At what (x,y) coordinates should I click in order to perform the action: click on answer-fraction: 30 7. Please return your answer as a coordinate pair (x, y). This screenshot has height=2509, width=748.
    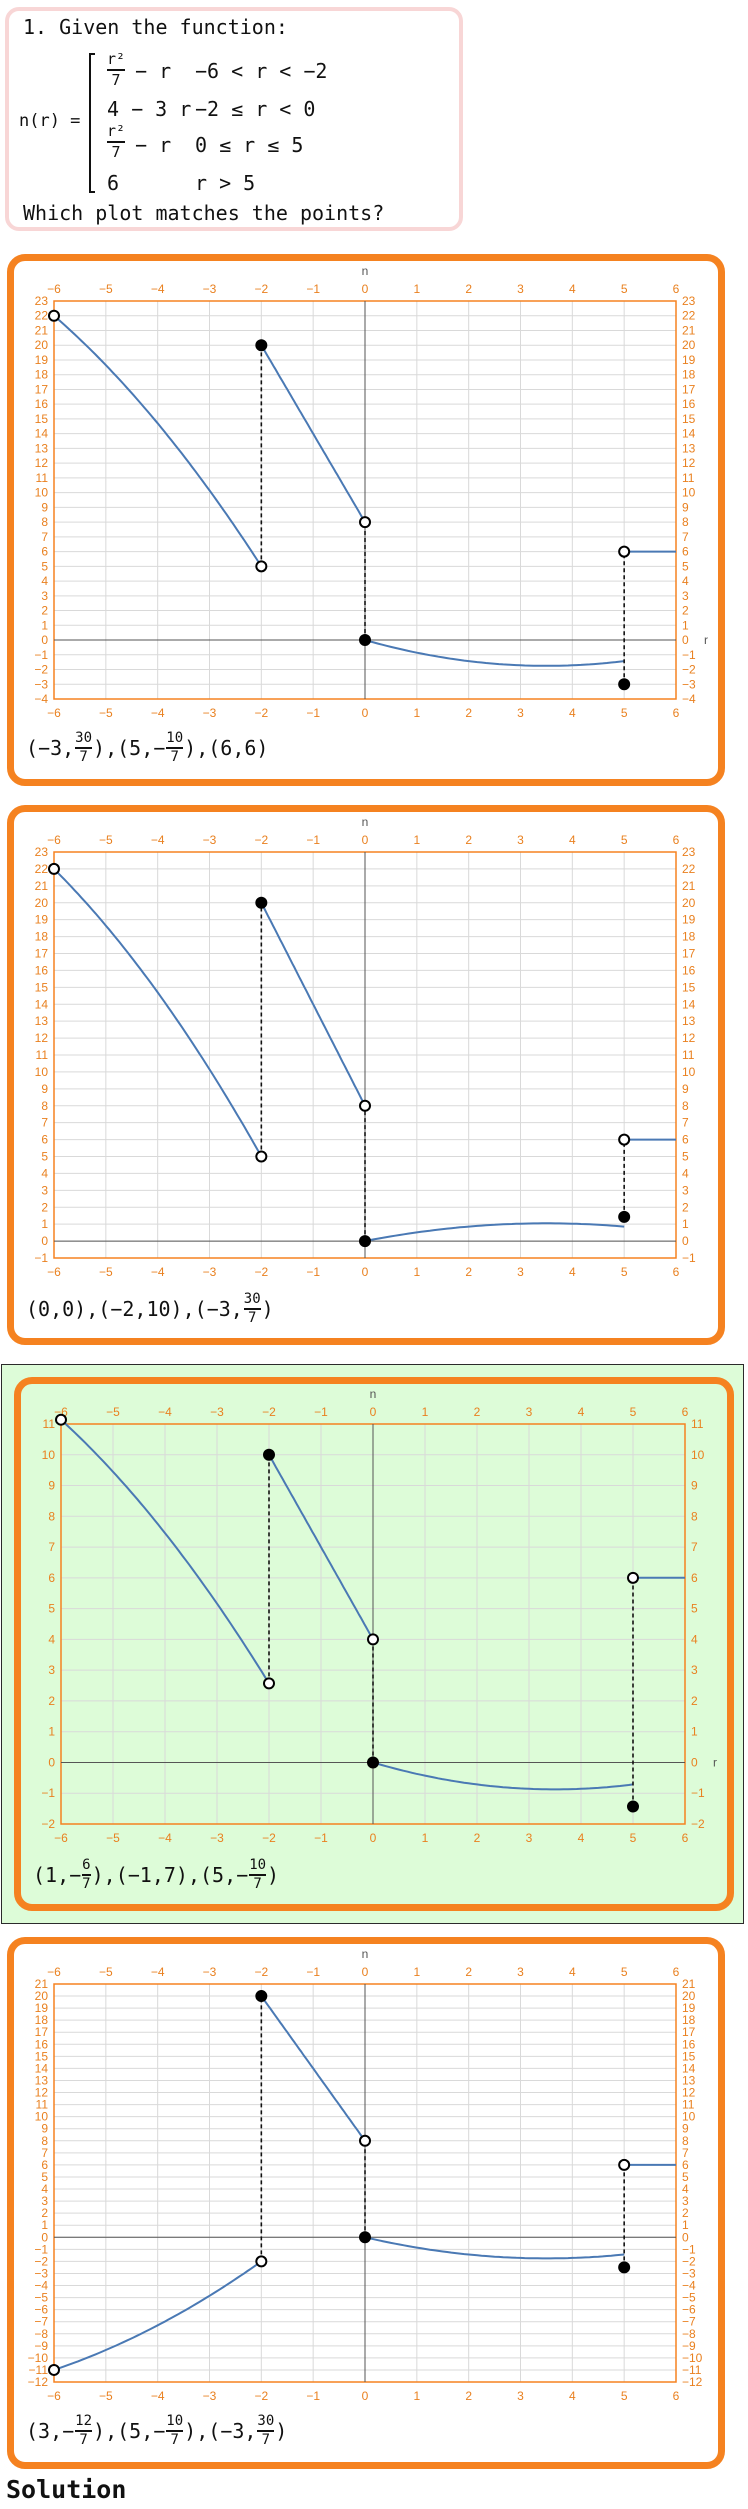
    Looking at the image, I should click on (84, 747).